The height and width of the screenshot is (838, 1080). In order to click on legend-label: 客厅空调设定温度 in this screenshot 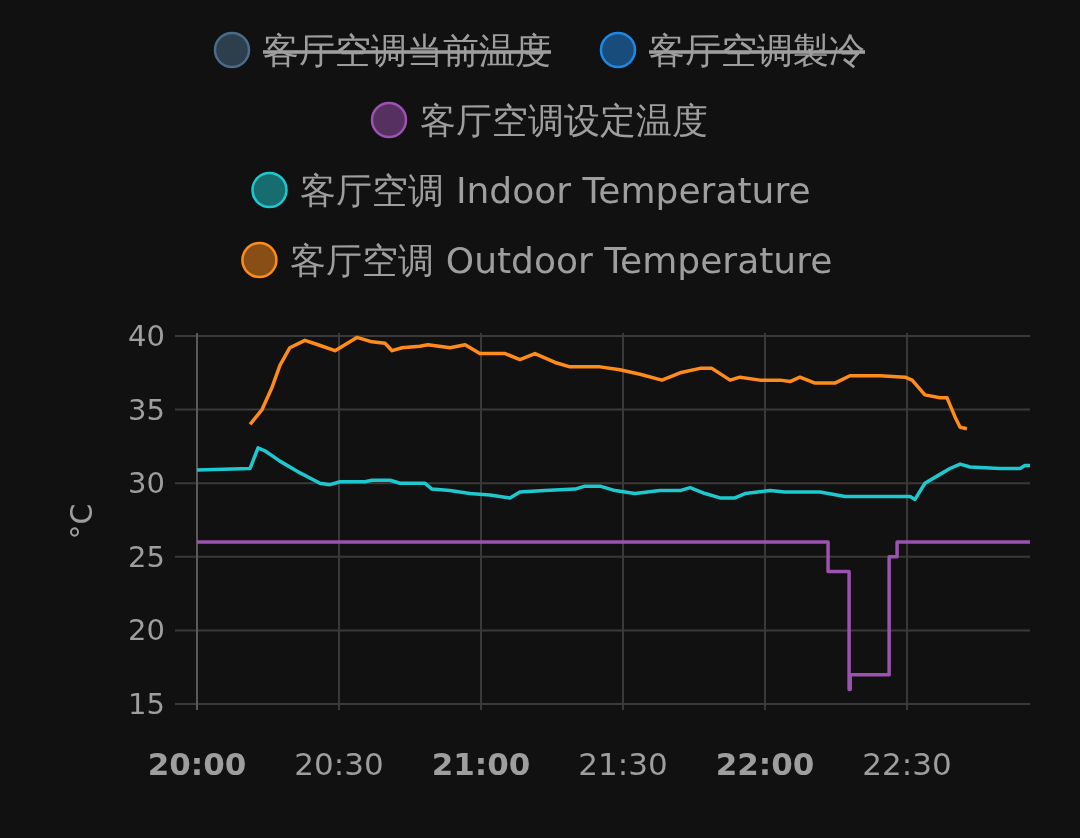, I will do `click(564, 120)`.